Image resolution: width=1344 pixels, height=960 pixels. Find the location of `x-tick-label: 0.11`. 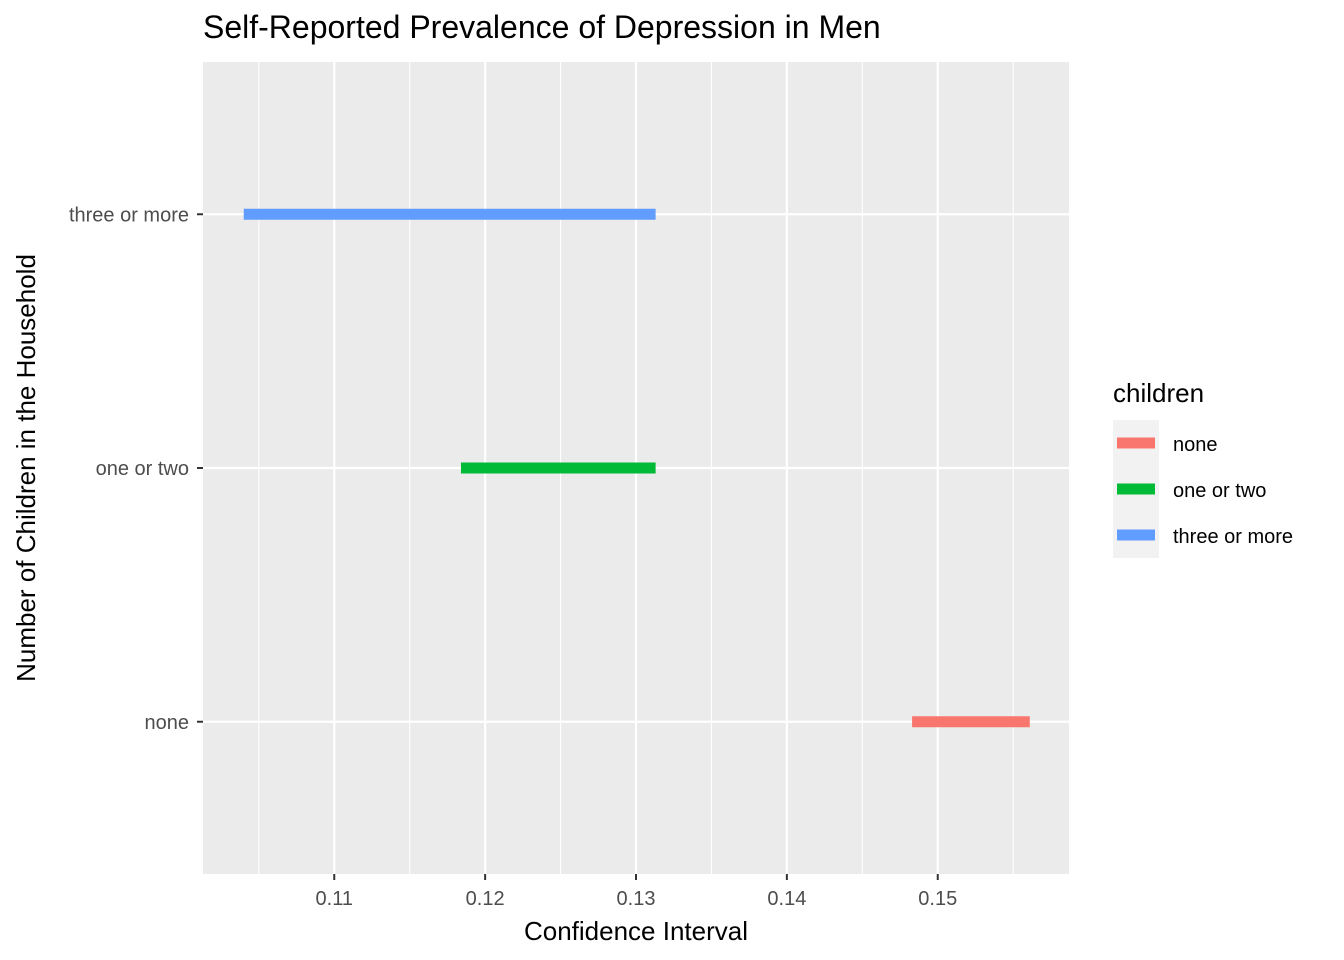

x-tick-label: 0.11 is located at coordinates (334, 899).